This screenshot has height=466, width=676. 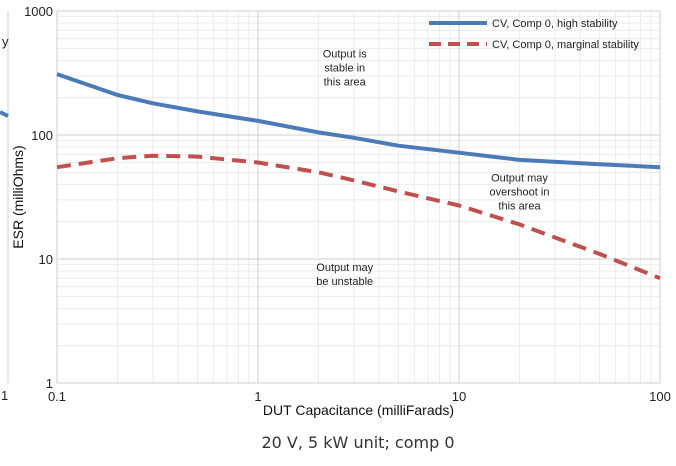 I want to click on neighbor-label: y, so click(x=5, y=41).